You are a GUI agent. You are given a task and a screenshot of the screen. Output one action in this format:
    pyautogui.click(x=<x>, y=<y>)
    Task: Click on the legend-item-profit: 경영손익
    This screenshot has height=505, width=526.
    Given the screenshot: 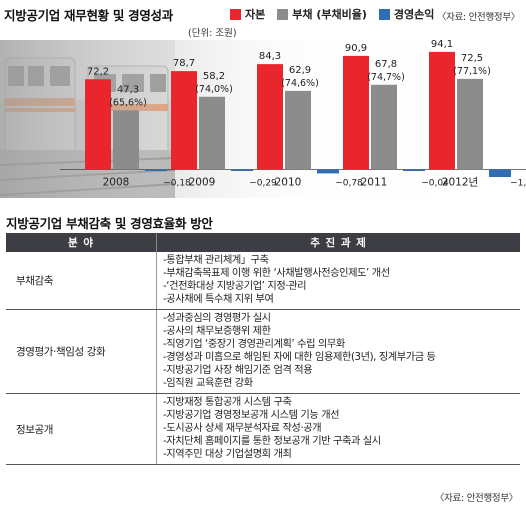 What is the action you would take?
    pyautogui.click(x=406, y=14)
    